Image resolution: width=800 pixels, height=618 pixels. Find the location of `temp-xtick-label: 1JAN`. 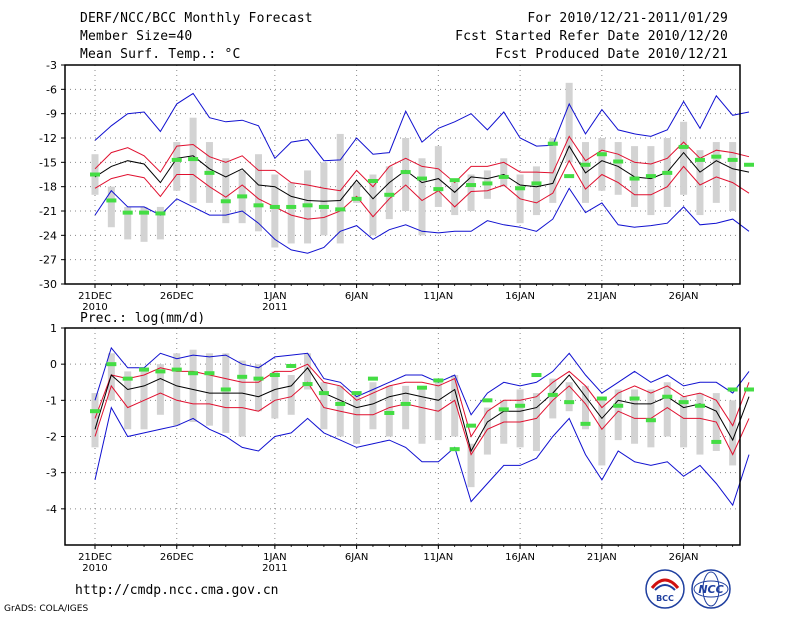

temp-xtick-label: 1JAN is located at coordinates (274, 296).